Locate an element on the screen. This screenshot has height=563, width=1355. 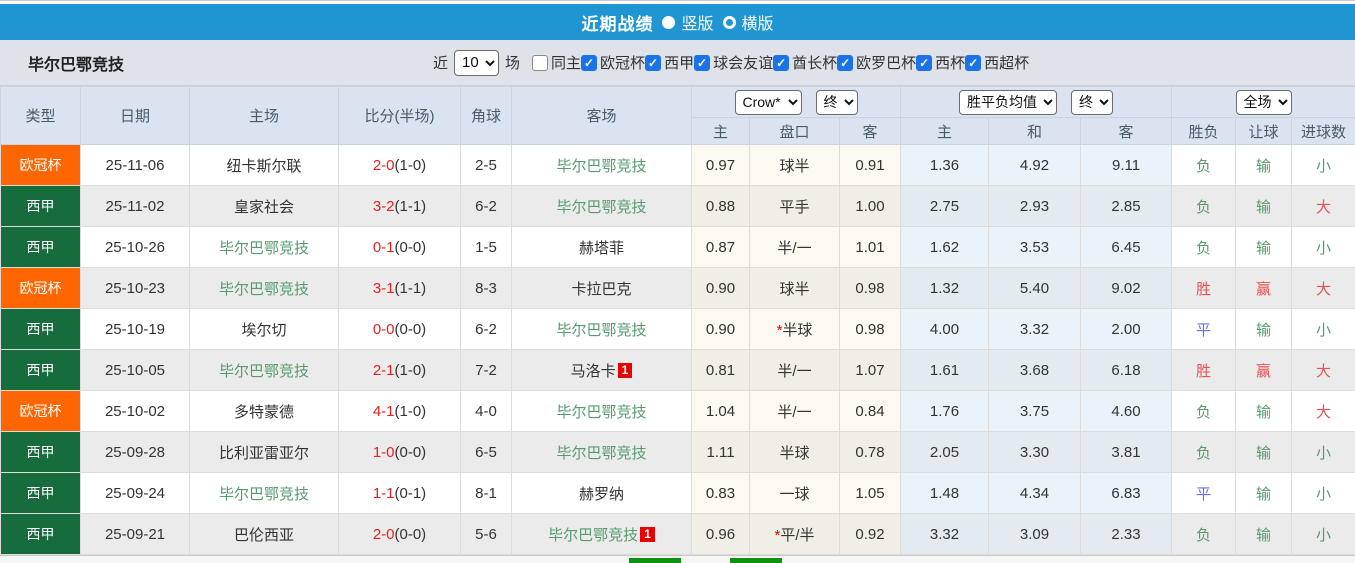
cell-euro-away: 2.33 is located at coordinates (1126, 534).